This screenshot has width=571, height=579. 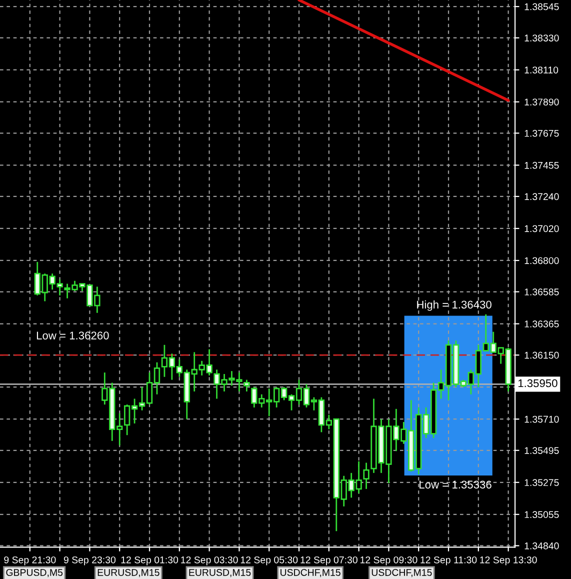 What do you see at coordinates (541, 228) in the screenshot?
I see `y-tick-label: 1.37020` at bounding box center [541, 228].